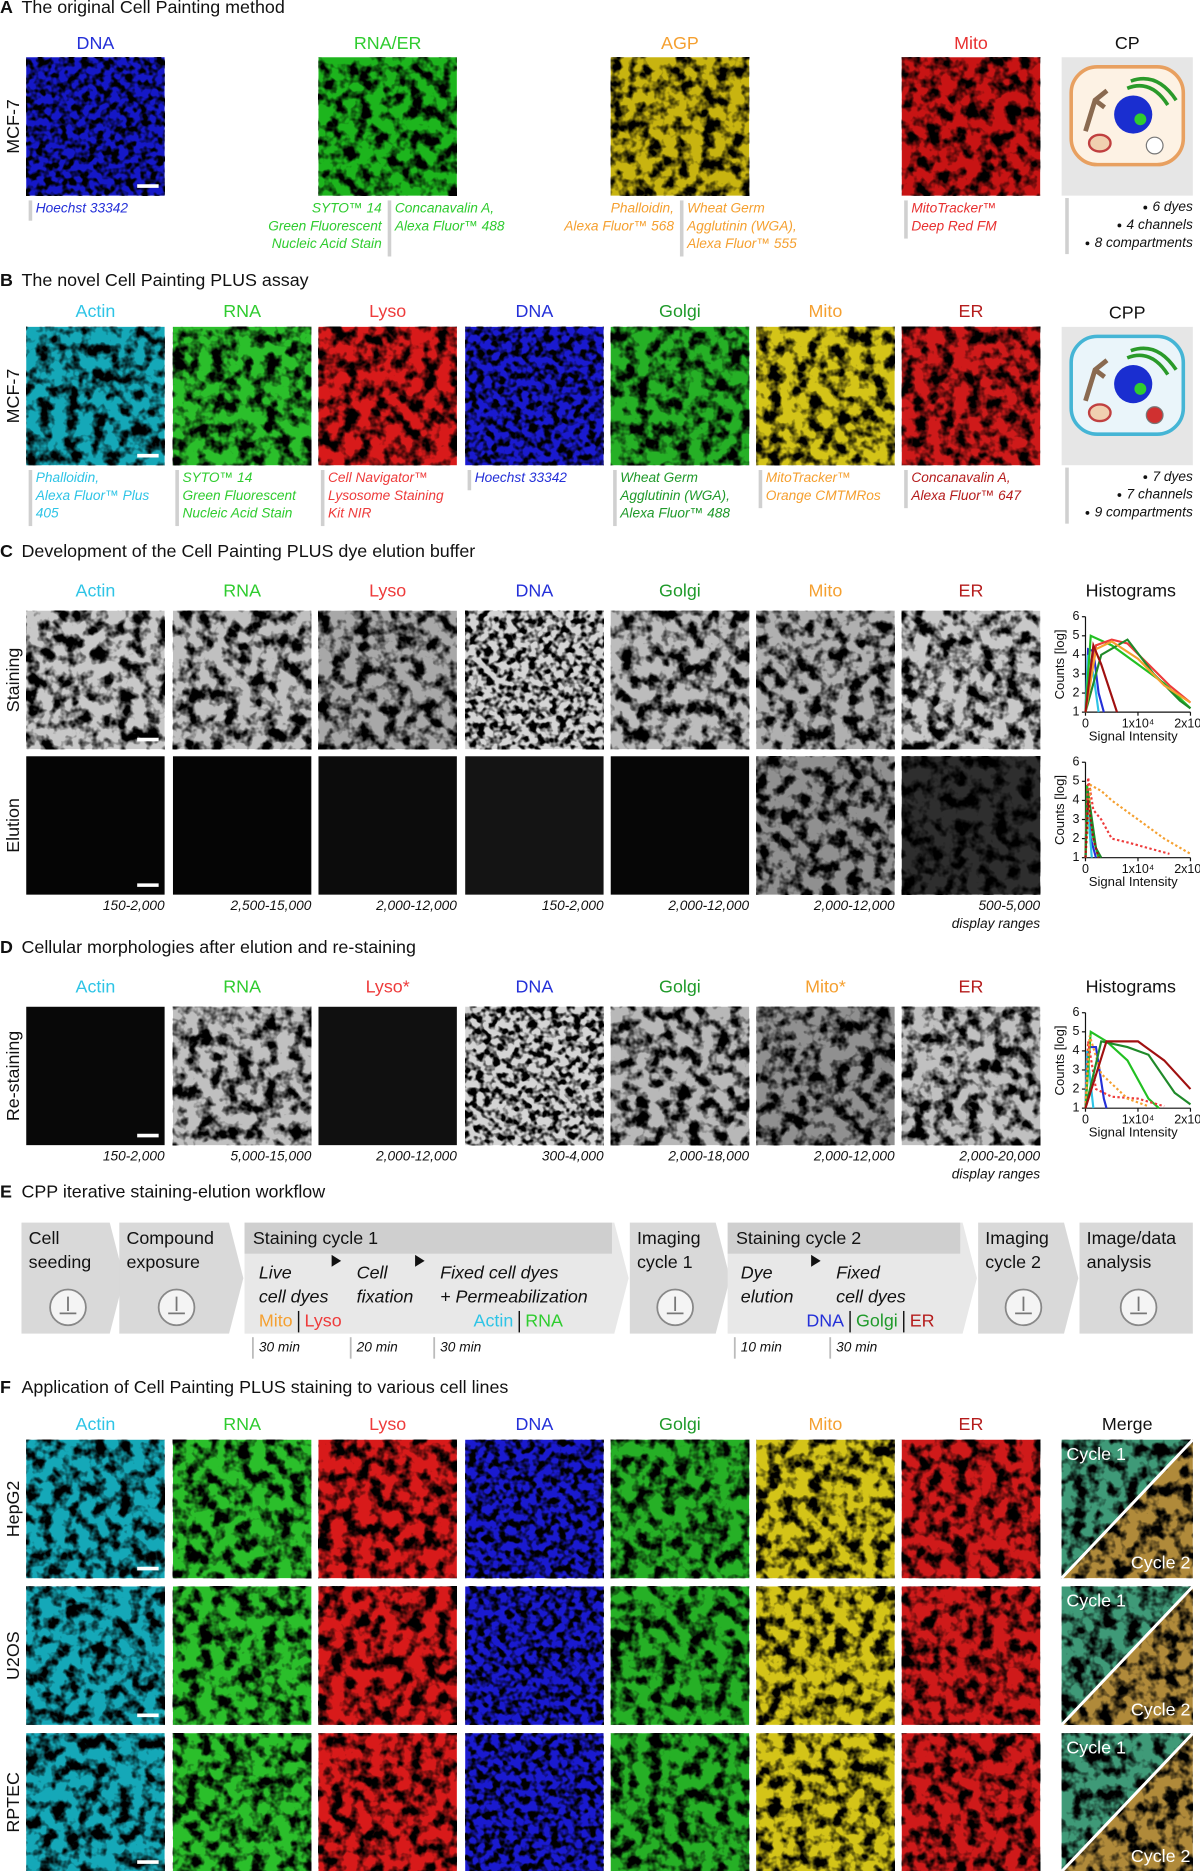 This screenshot has width=1200, height=1871. I want to click on lyso, so click(1154, 415).